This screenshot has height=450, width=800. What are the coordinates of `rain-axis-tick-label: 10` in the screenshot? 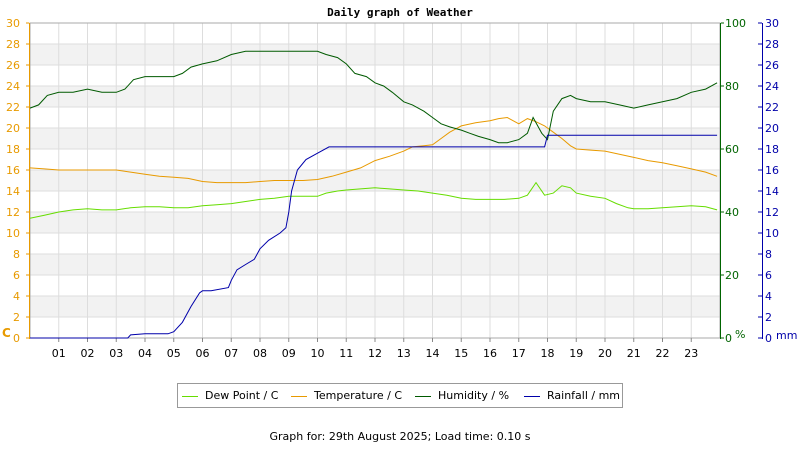 It's located at (772, 233).